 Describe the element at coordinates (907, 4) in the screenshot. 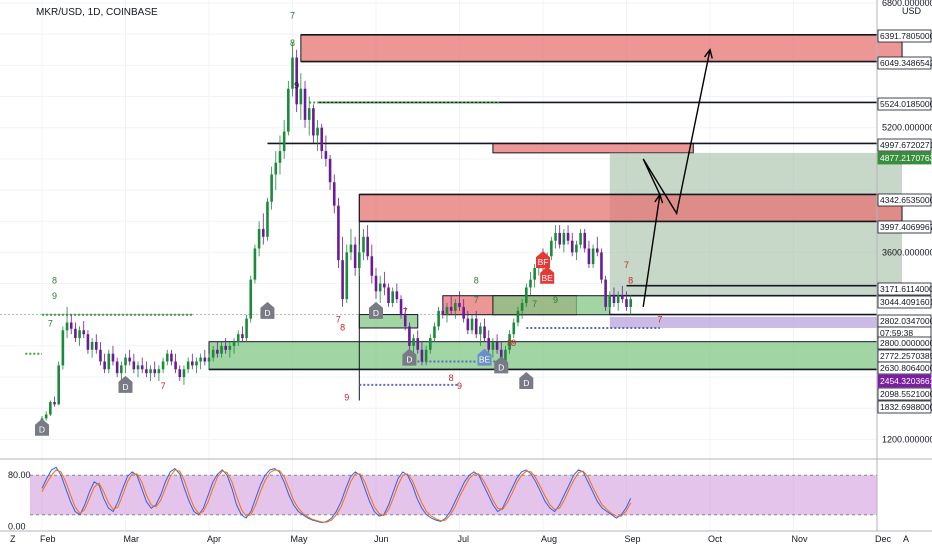

I see `y-tick-label: 6800.00000000` at that location.